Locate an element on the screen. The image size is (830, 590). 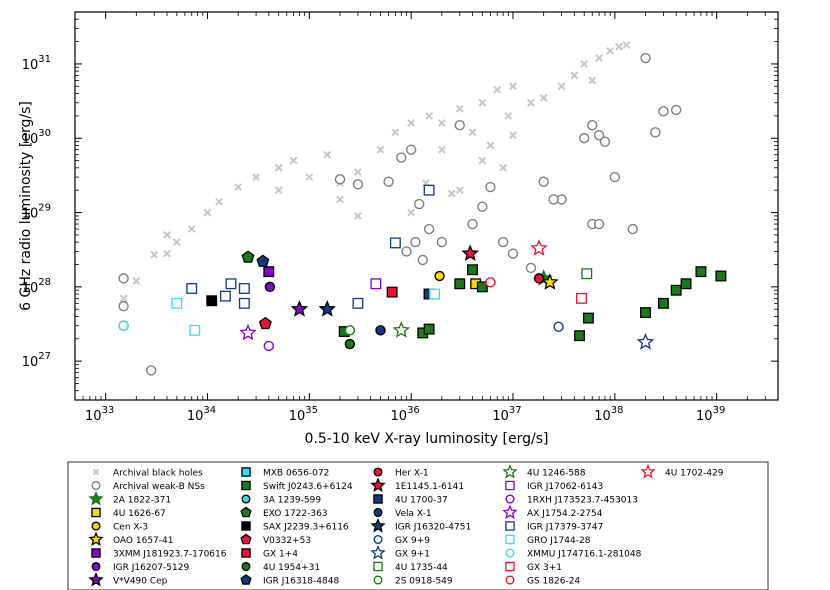
legend-entry: 4U 1954+31 is located at coordinates (280, 567).